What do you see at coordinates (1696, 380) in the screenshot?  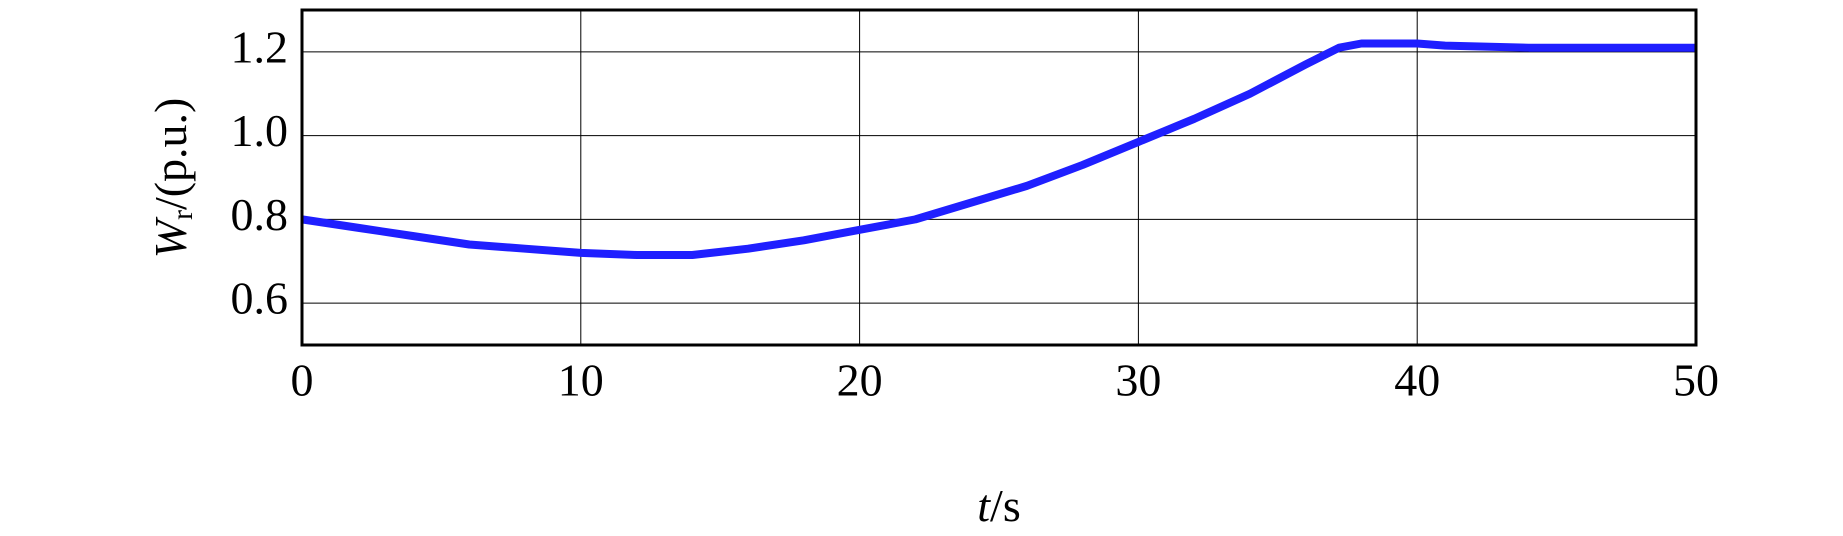 I see `x-tick-label: 50` at bounding box center [1696, 380].